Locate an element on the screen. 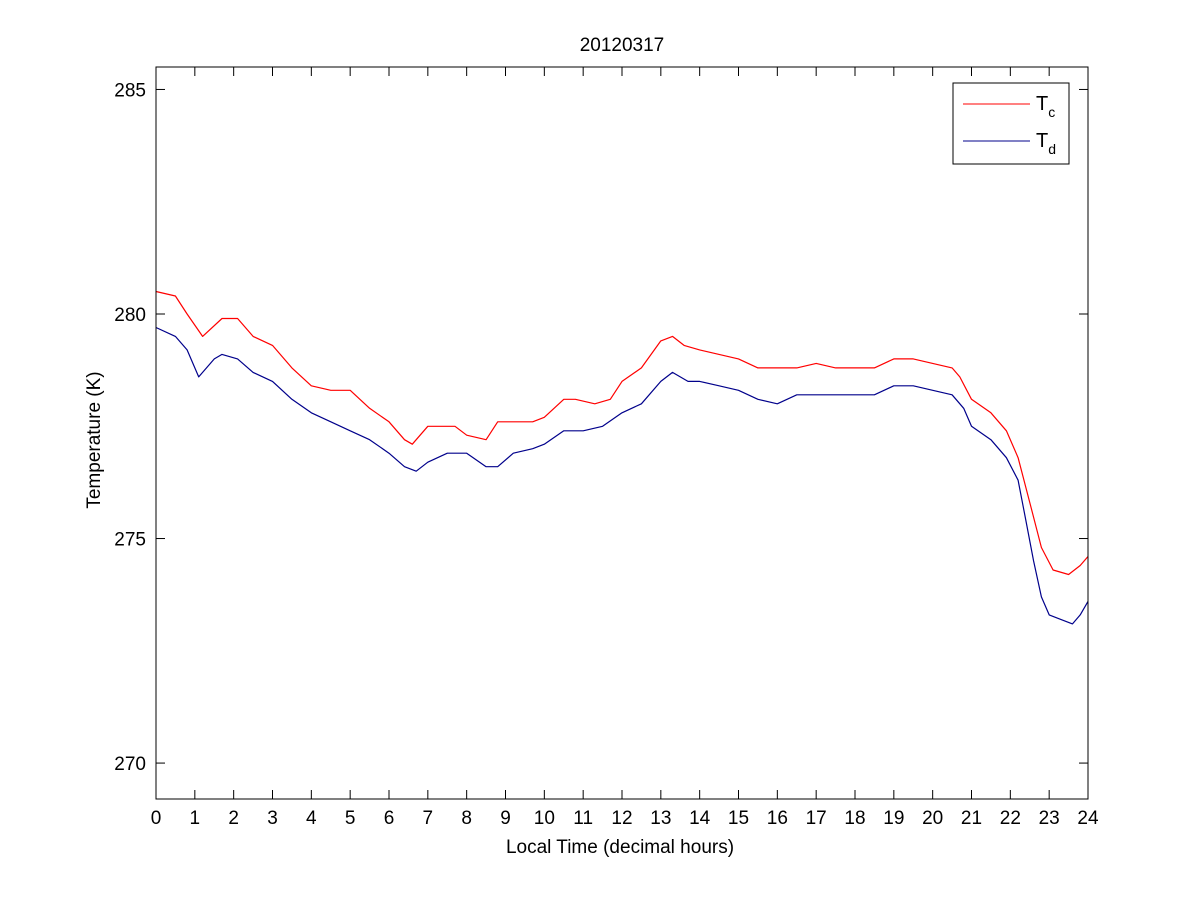 The width and height of the screenshot is (1201, 905). x-tick-label: 3 is located at coordinates (272, 818).